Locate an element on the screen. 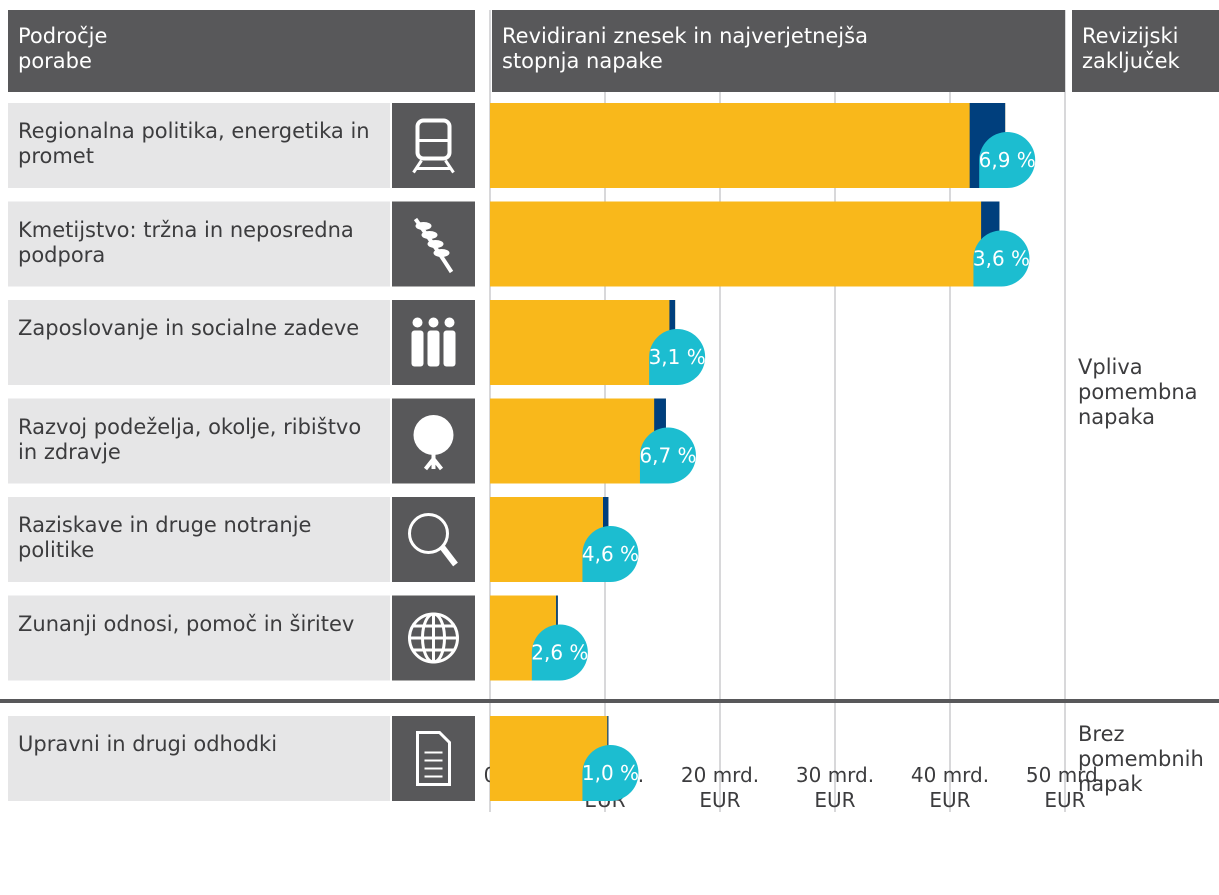  x-tick-label: 20 mrd. EUR is located at coordinates (720, 787).